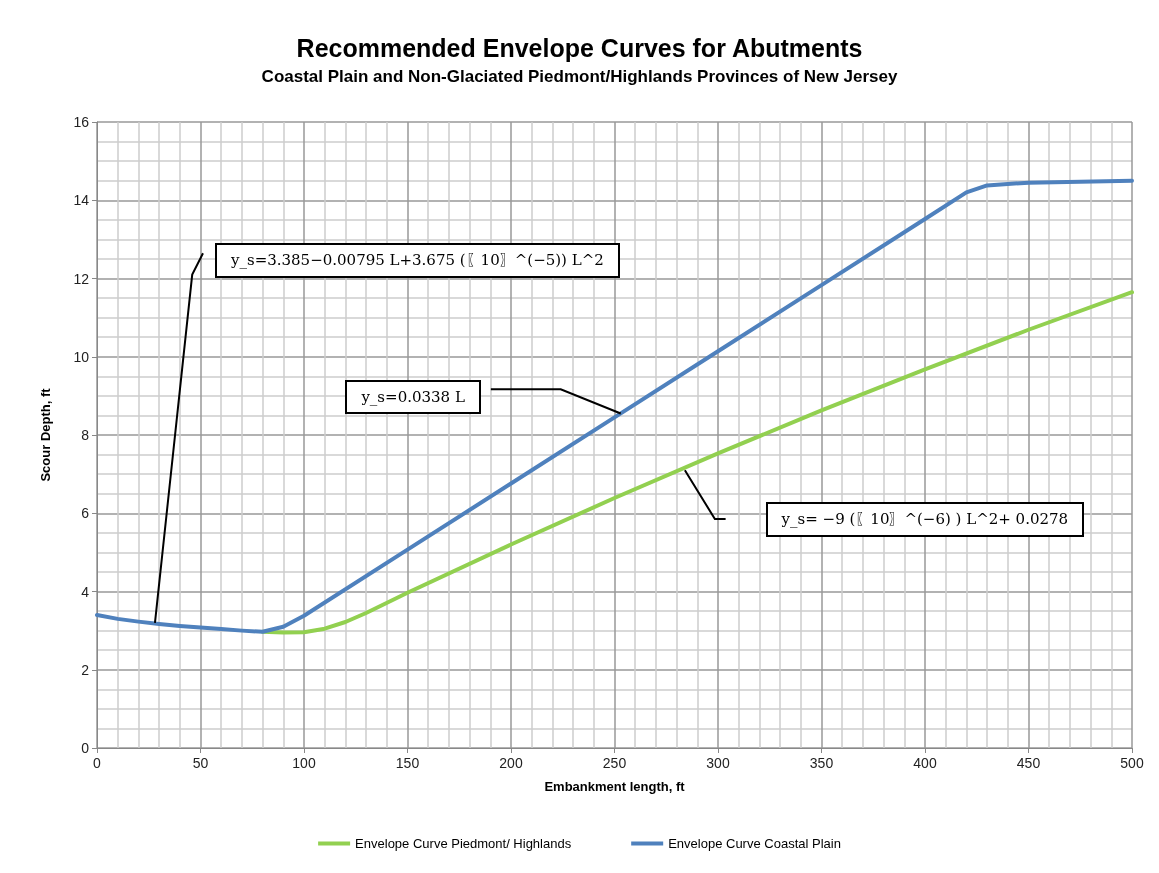 The height and width of the screenshot is (873, 1159). What do you see at coordinates (97, 763) in the screenshot?
I see `x-tick-label: 0` at bounding box center [97, 763].